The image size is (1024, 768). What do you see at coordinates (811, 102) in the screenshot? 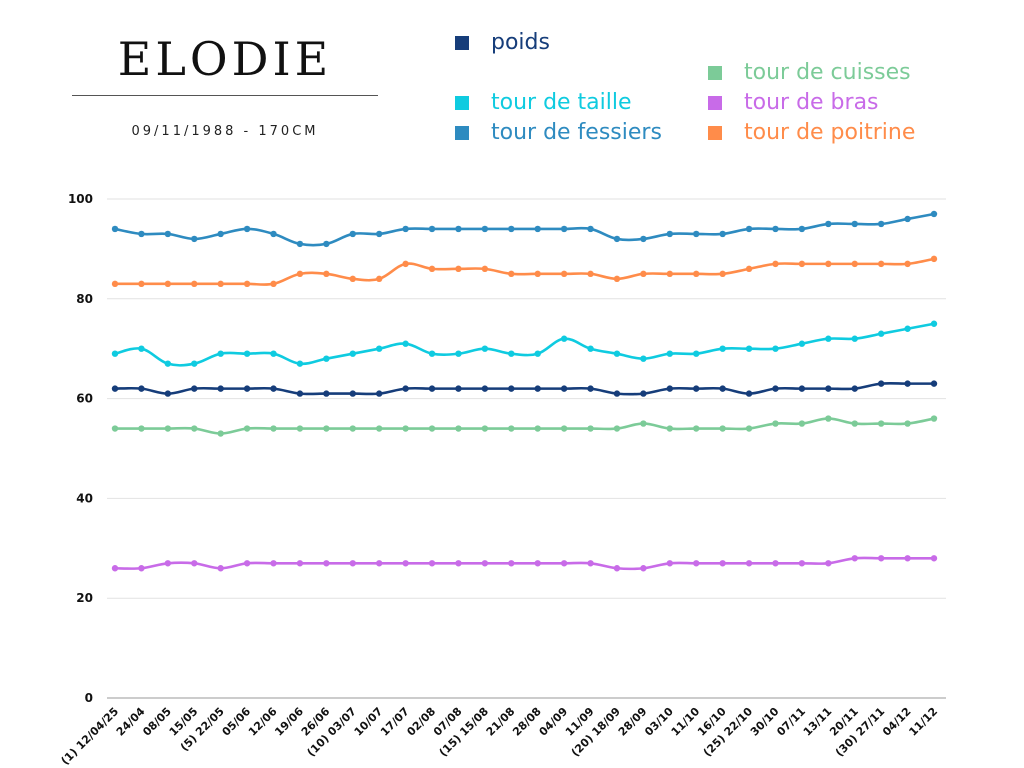
I see `legend-label: tour de bras` at bounding box center [811, 102].